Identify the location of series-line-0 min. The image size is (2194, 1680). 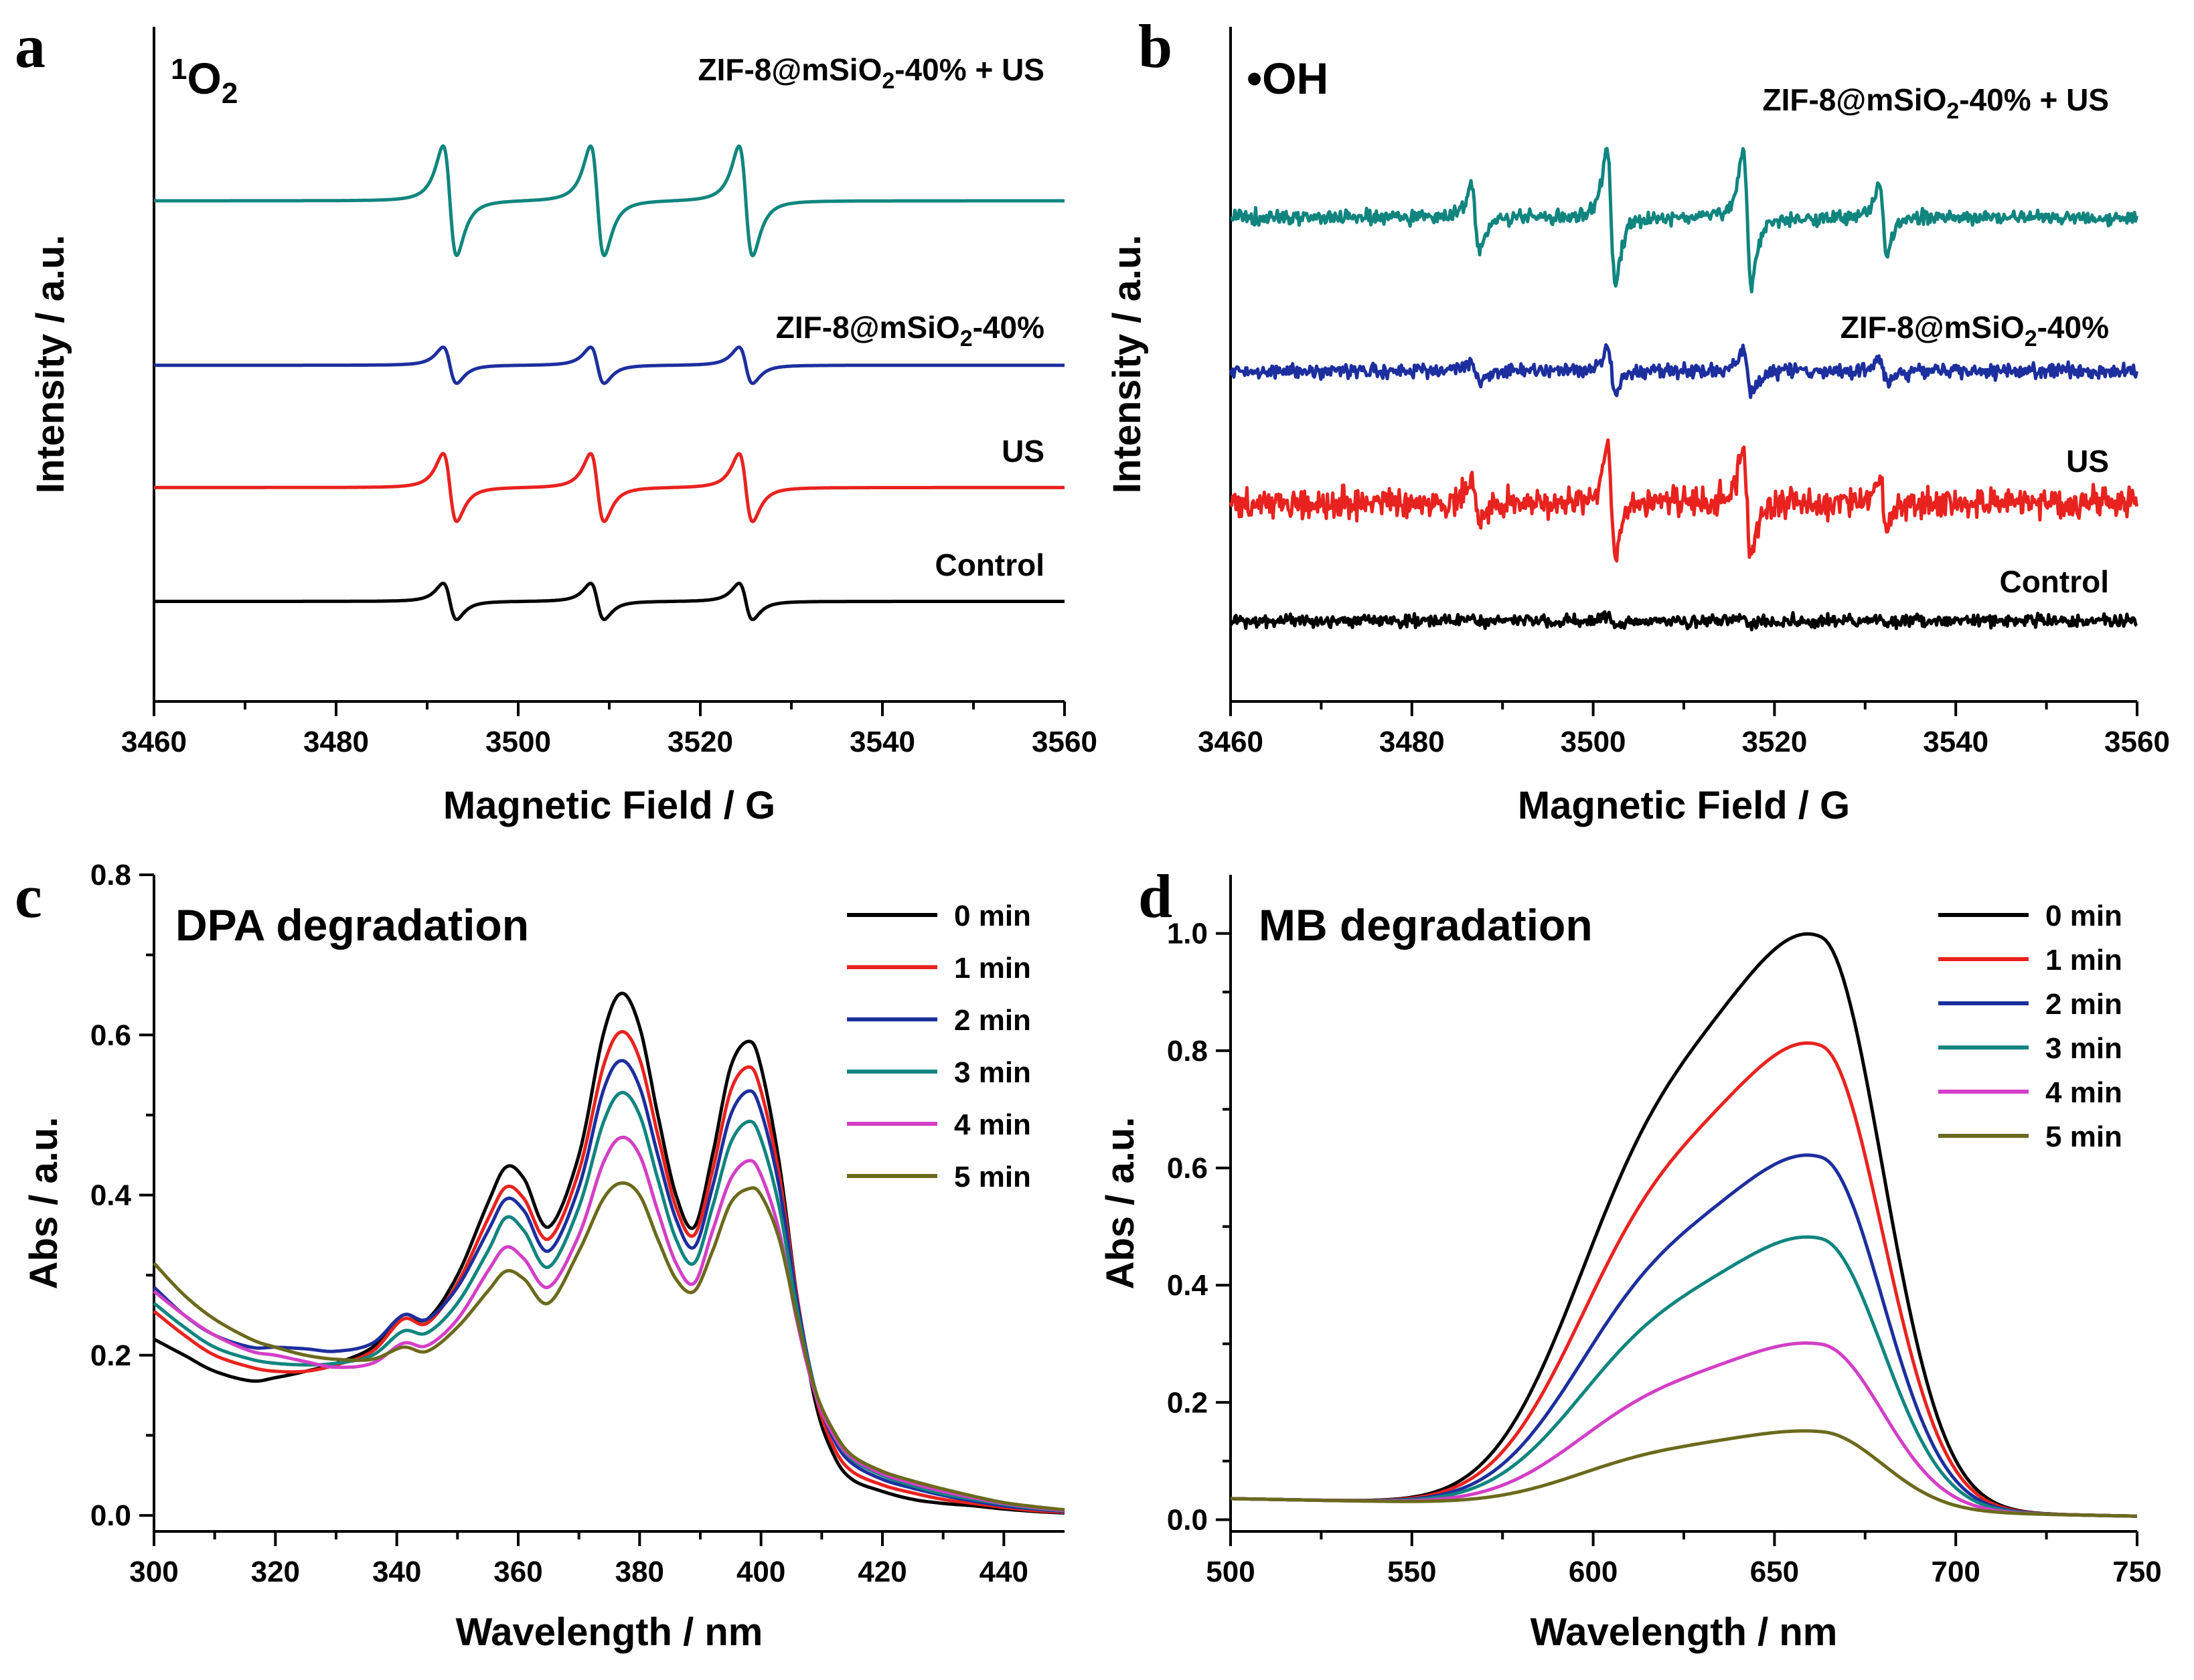
(1684, 1225).